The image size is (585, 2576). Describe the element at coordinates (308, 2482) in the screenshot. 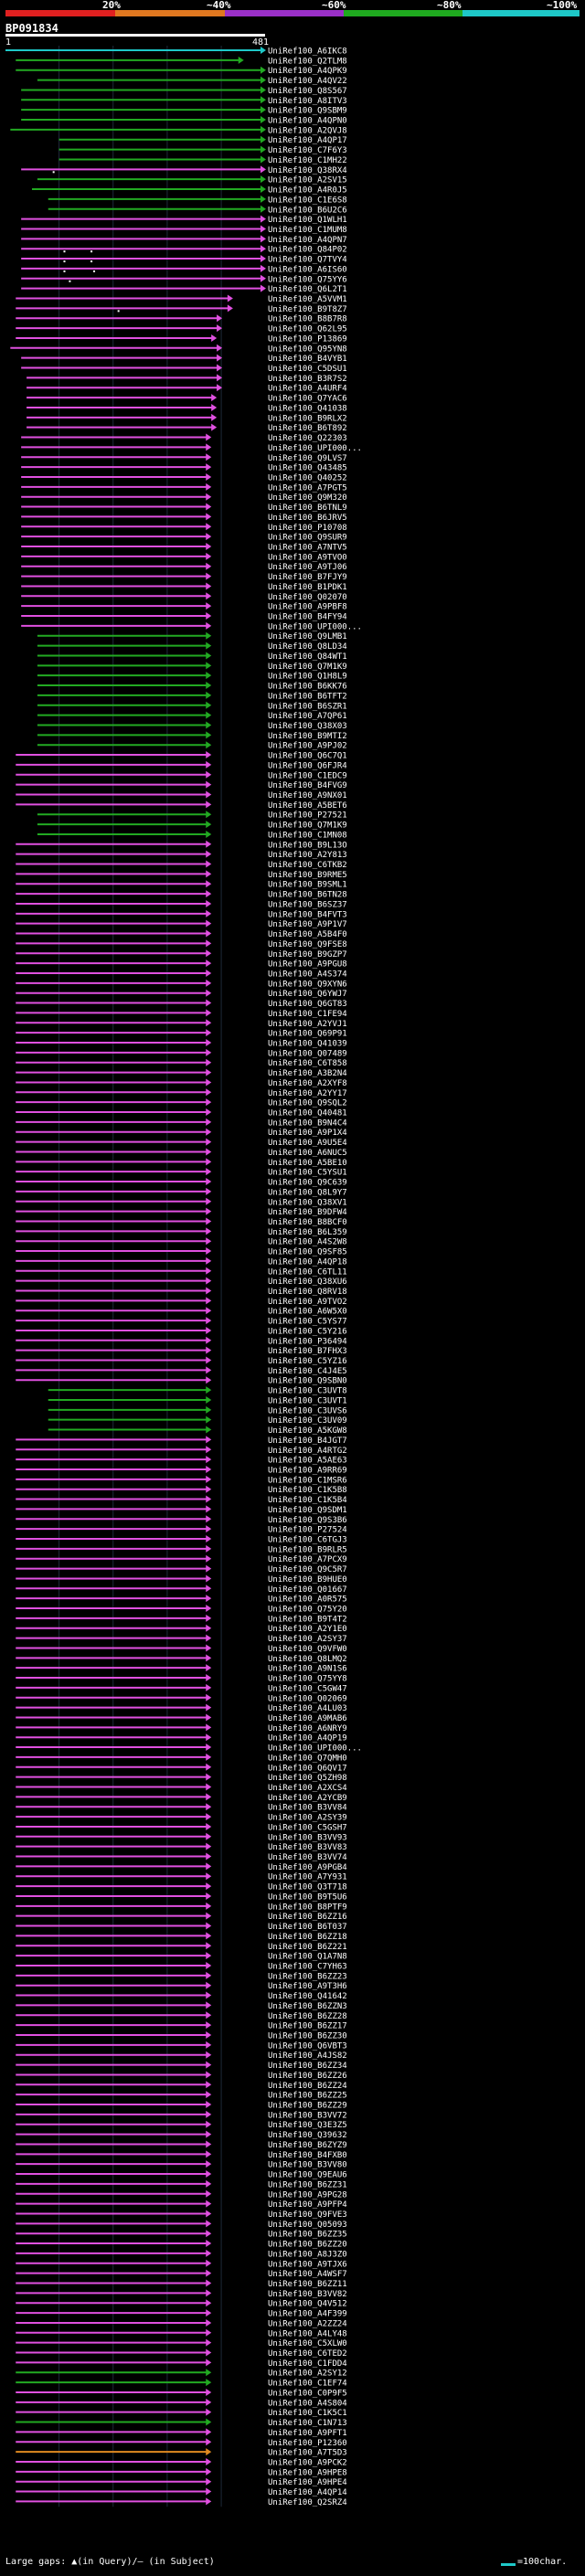

I see `hit-label: UniRef100_A9HPE4` at that location.